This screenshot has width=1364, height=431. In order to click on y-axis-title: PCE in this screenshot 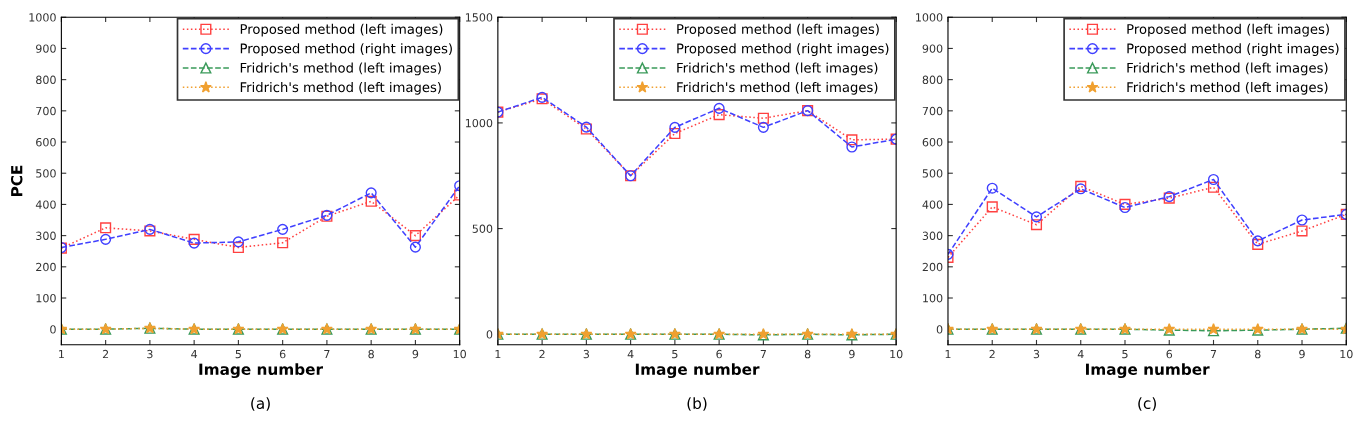, I will do `click(16, 181)`.